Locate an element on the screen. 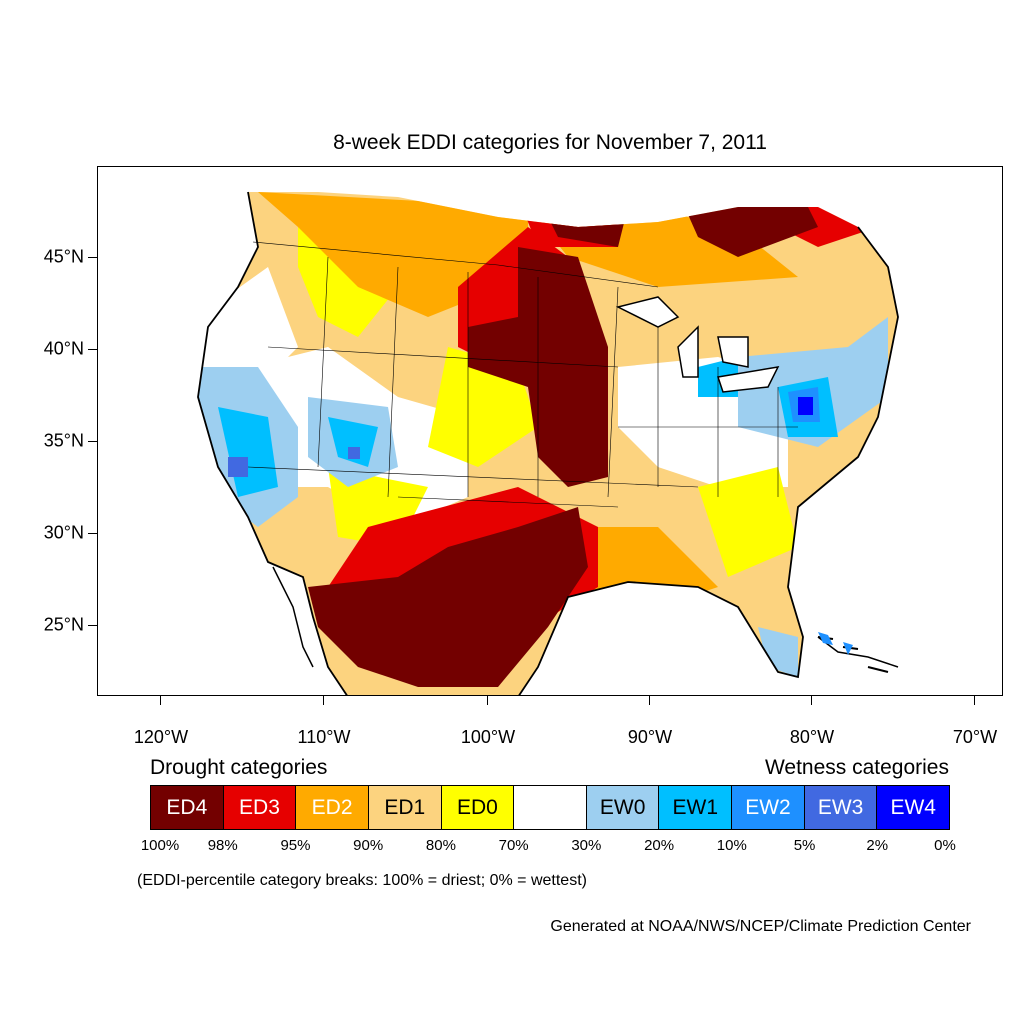 This screenshot has height=1024, width=1024. legend-cell-ew0: EW0 is located at coordinates (623, 807).